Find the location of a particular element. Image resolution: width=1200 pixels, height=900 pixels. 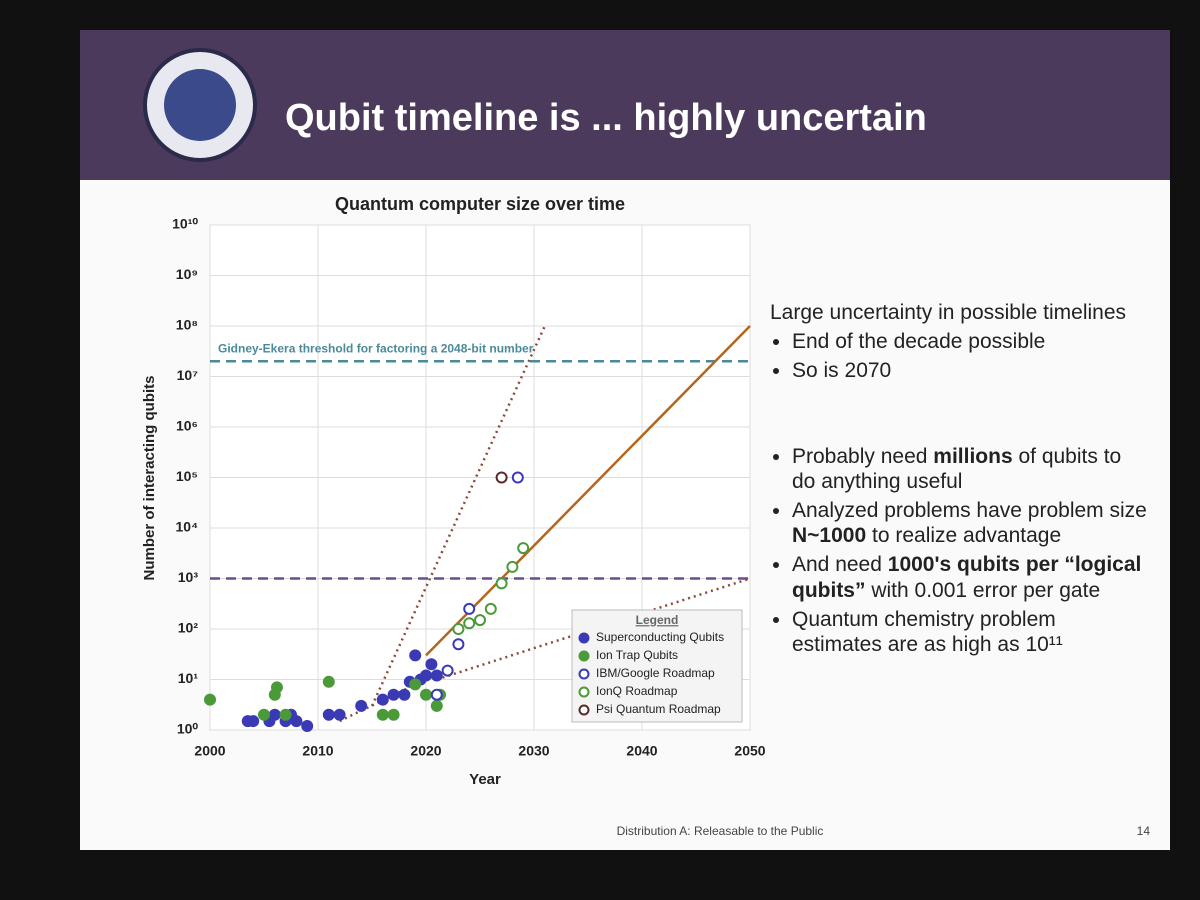

page-number: 14 is located at coordinates (1144, 831).